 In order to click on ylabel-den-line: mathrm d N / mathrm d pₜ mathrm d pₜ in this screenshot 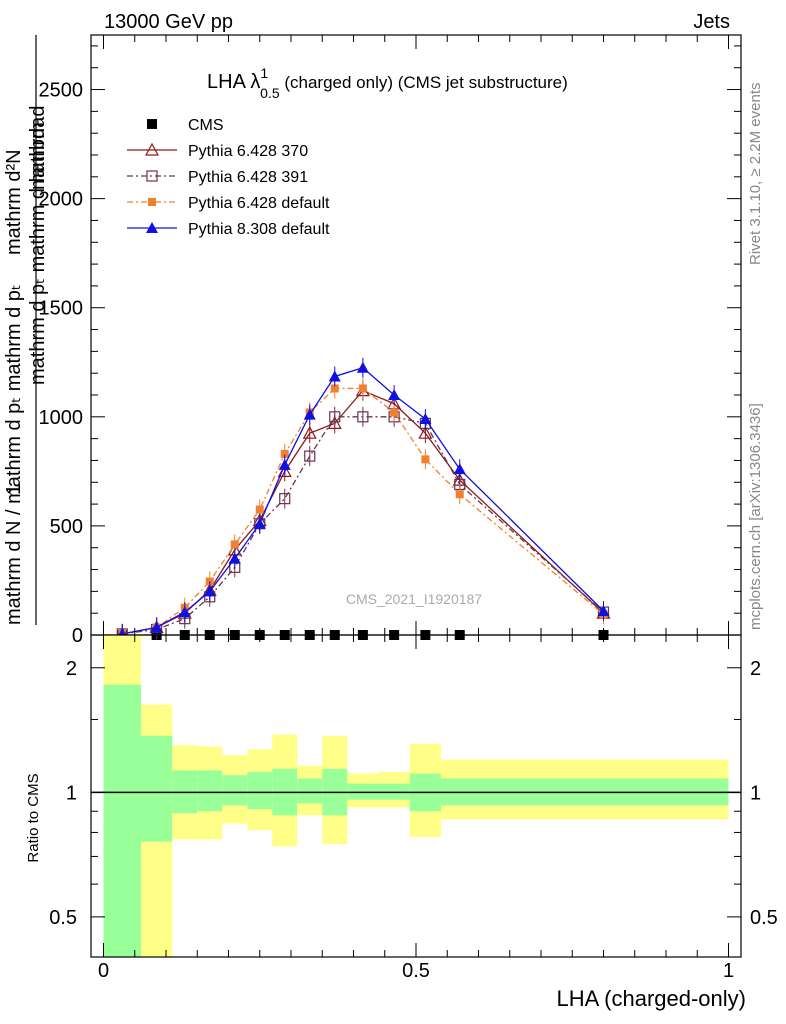, I will do `click(14, 454)`.